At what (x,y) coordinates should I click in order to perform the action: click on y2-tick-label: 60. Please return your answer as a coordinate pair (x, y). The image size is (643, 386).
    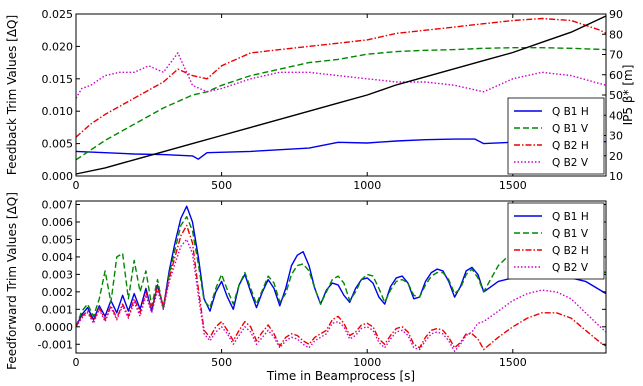
    Looking at the image, I should click on (616, 75).